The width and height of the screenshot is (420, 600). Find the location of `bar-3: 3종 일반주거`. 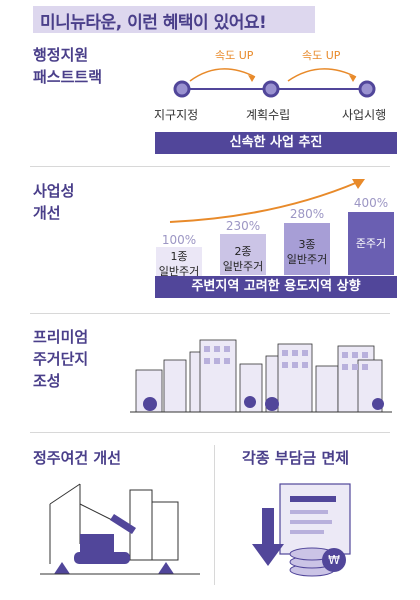

bar-3: 3종 일반주거 is located at coordinates (307, 249).